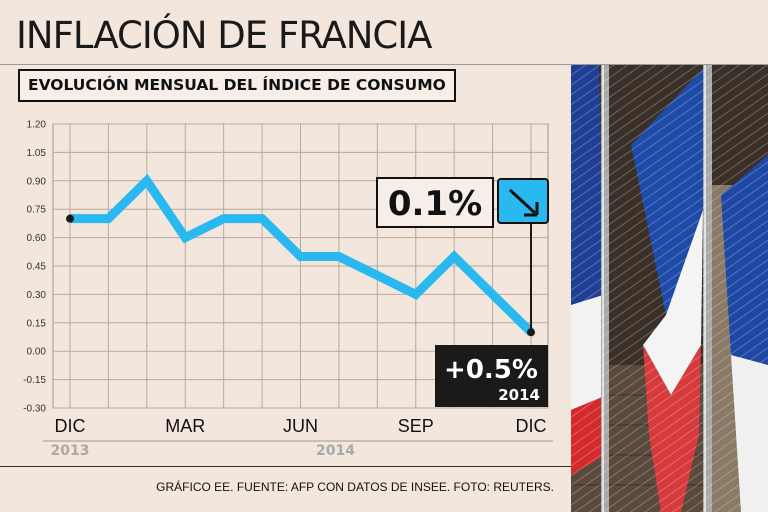 Image resolution: width=768 pixels, height=512 pixels. Describe the element at coordinates (70, 451) in the screenshot. I see `year-label-2013: 2013` at that location.